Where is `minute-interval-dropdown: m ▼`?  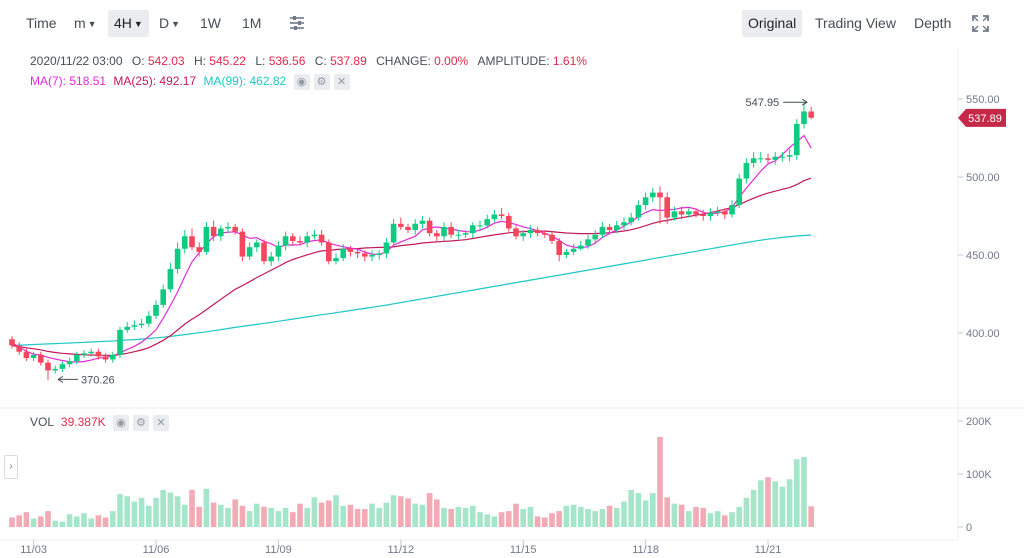 minute-interval-dropdown: m ▼ is located at coordinates (85, 23).